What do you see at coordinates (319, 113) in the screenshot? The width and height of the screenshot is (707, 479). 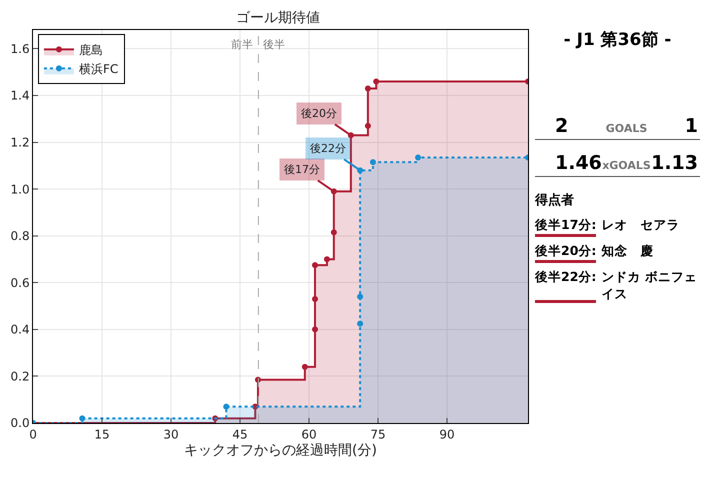 I see `annotation: 後20分` at bounding box center [319, 113].